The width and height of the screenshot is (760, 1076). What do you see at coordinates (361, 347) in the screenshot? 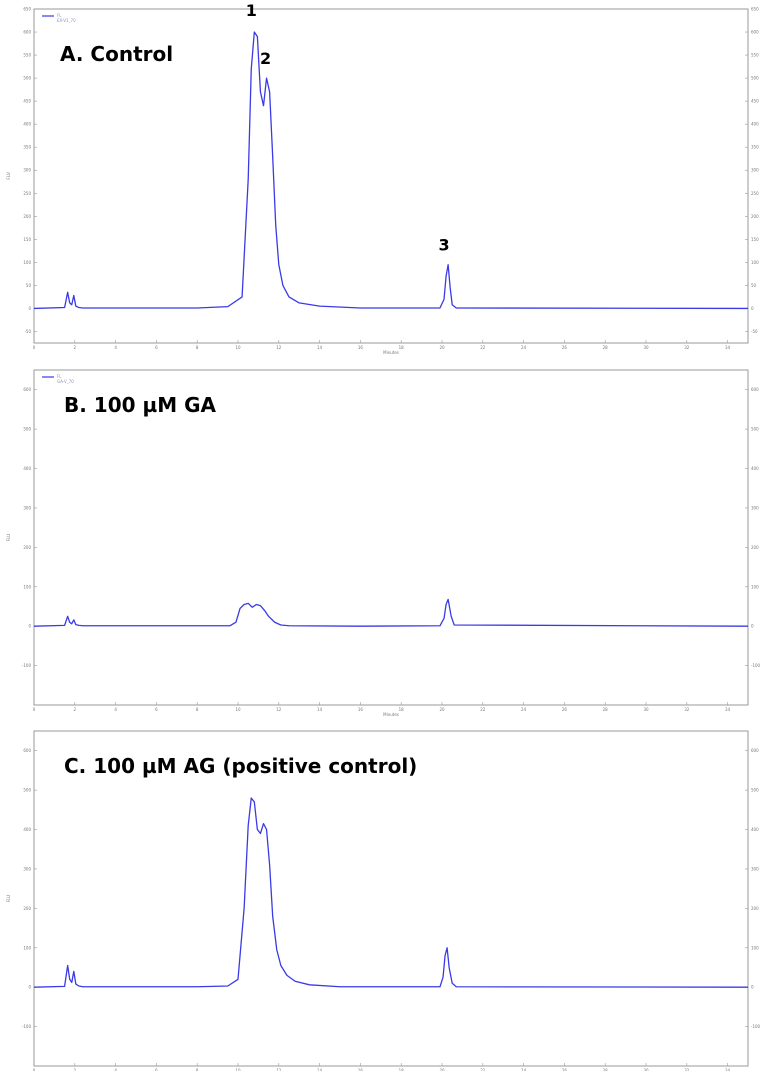
I see `x-tick-label: 16` at bounding box center [361, 347].